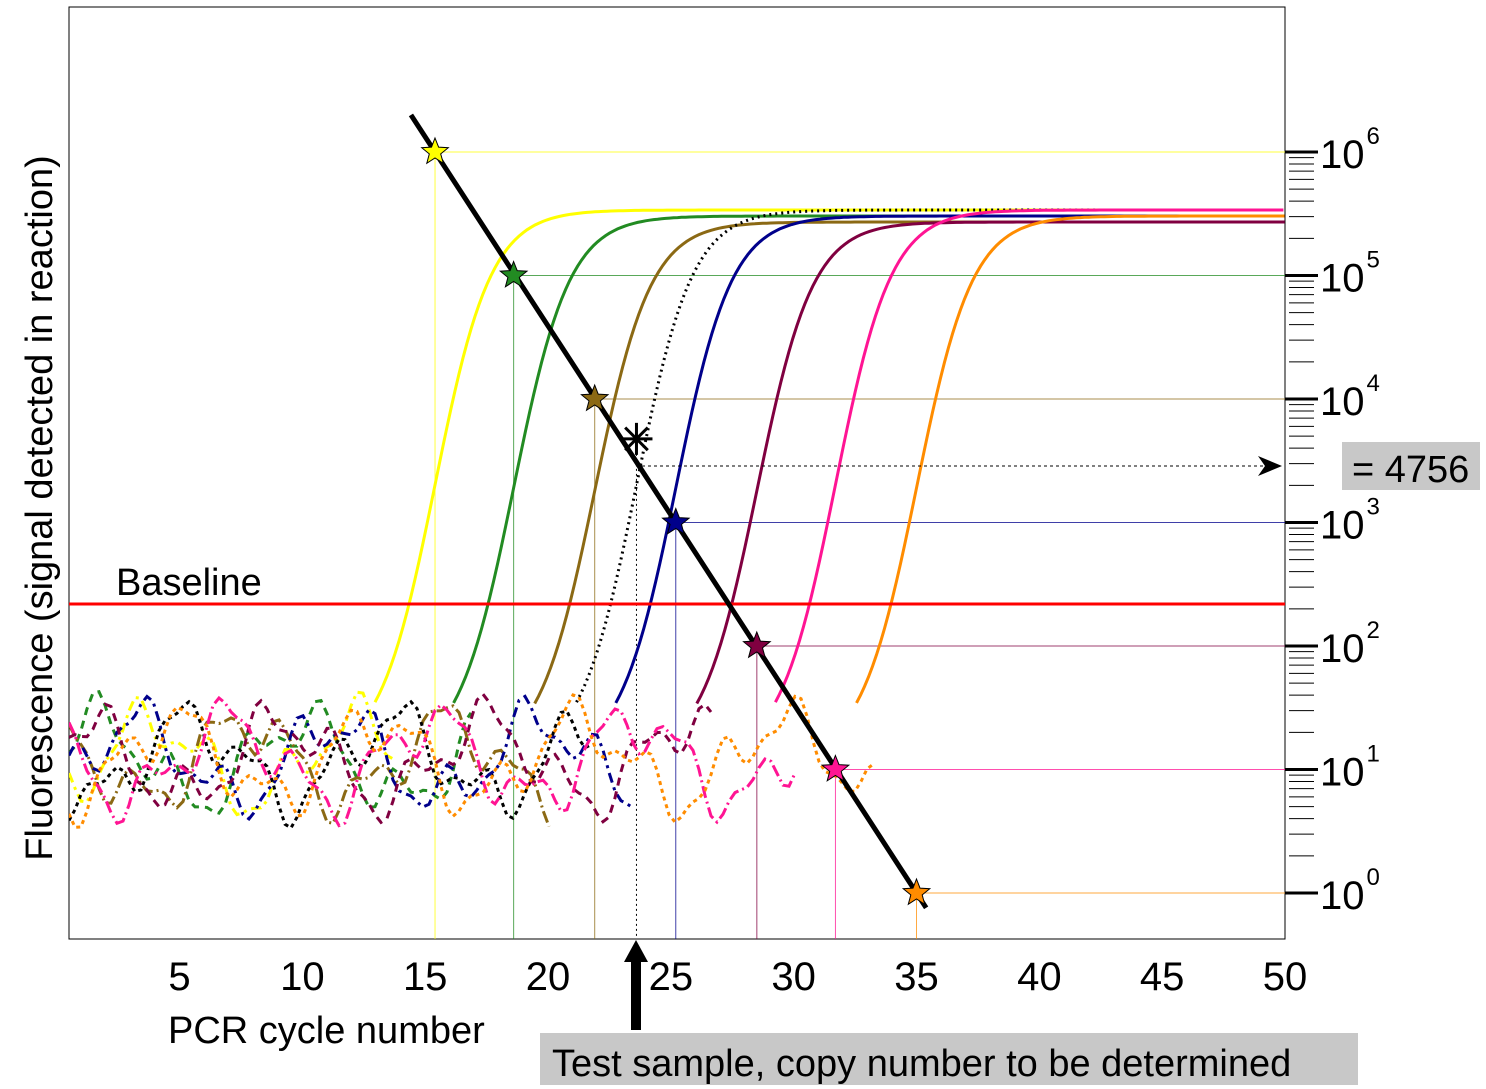  I want to click on x-tick-label: 20, so click(548, 977).